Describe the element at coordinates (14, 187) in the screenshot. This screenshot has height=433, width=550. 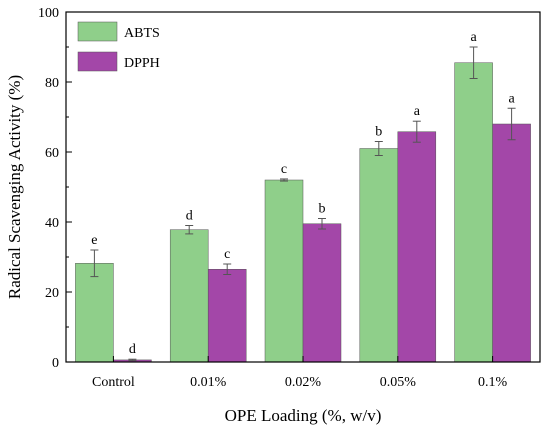
I see `y-axis-label: Radical Scavenging Activity (%)` at that location.